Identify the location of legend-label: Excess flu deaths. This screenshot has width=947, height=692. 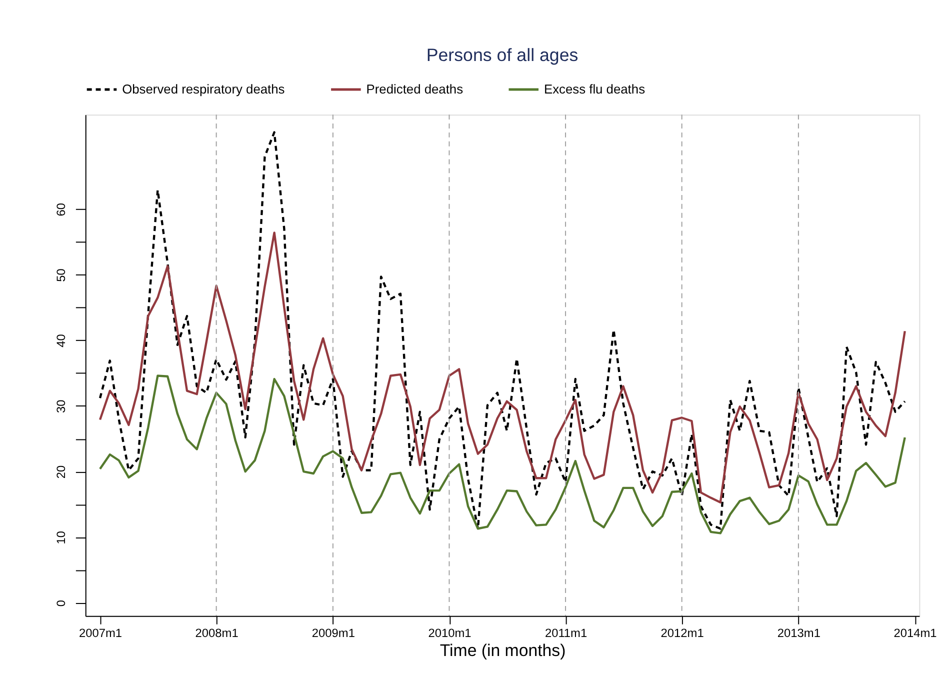
(595, 89).